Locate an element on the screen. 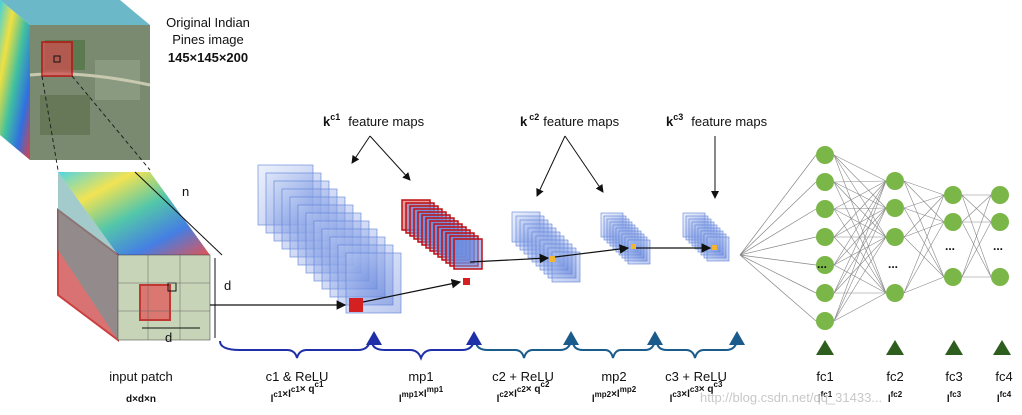 The image size is (1022, 415). stage-dims: lc1×lc1× qc1 is located at coordinates (297, 392).